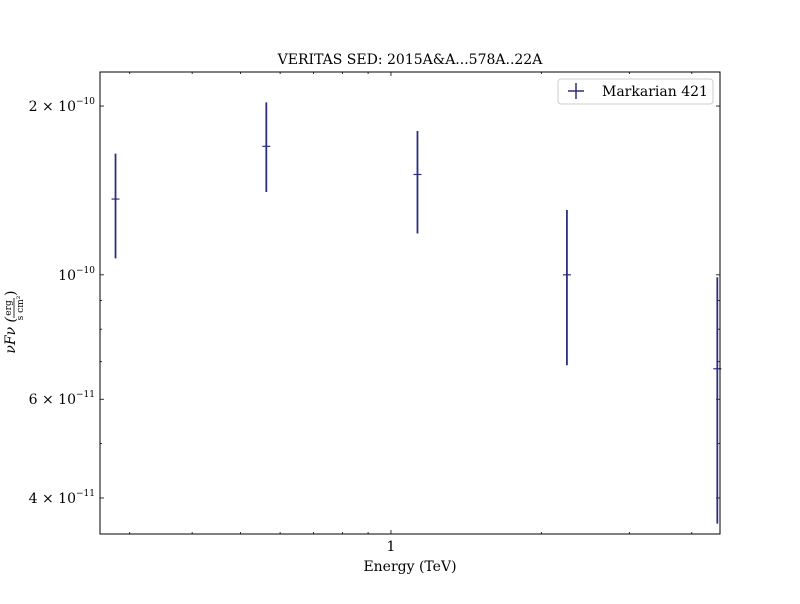 The width and height of the screenshot is (800, 604). I want to click on legend: Markarian 421, so click(635, 91).